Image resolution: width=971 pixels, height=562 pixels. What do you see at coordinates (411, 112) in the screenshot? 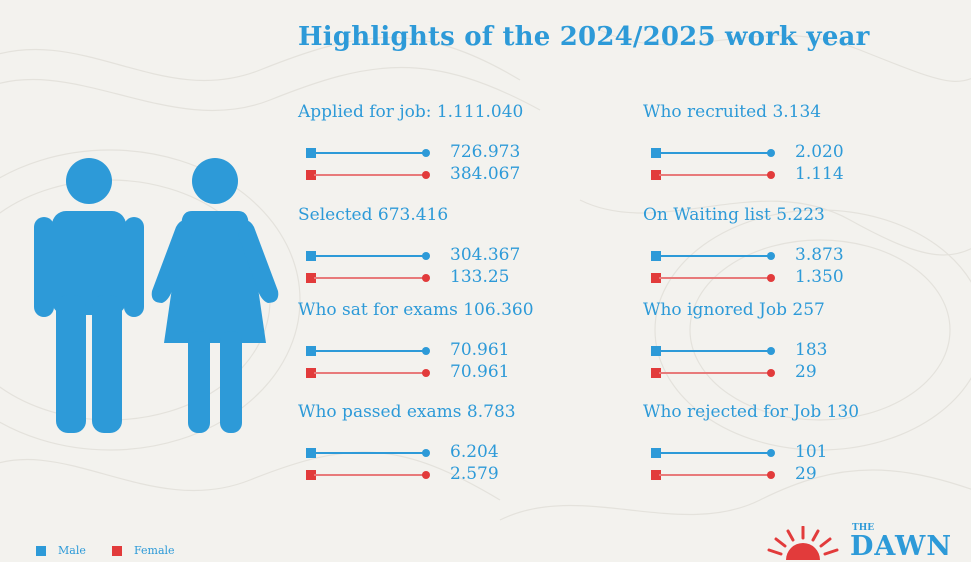
I see `group-label: Applied for job: 1.111.040` at bounding box center [411, 112].